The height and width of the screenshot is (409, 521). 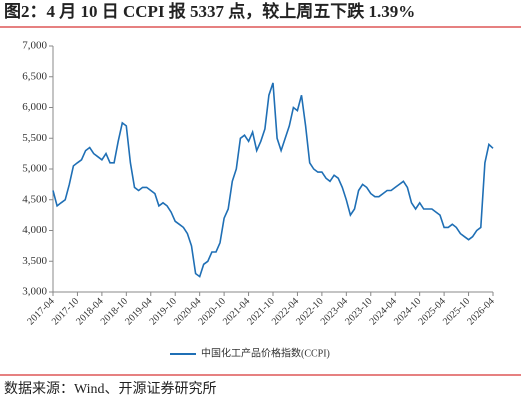 What do you see at coordinates (110, 389) in the screenshot?
I see `source: 数据来源：Wind、开源证券研究所` at bounding box center [110, 389].